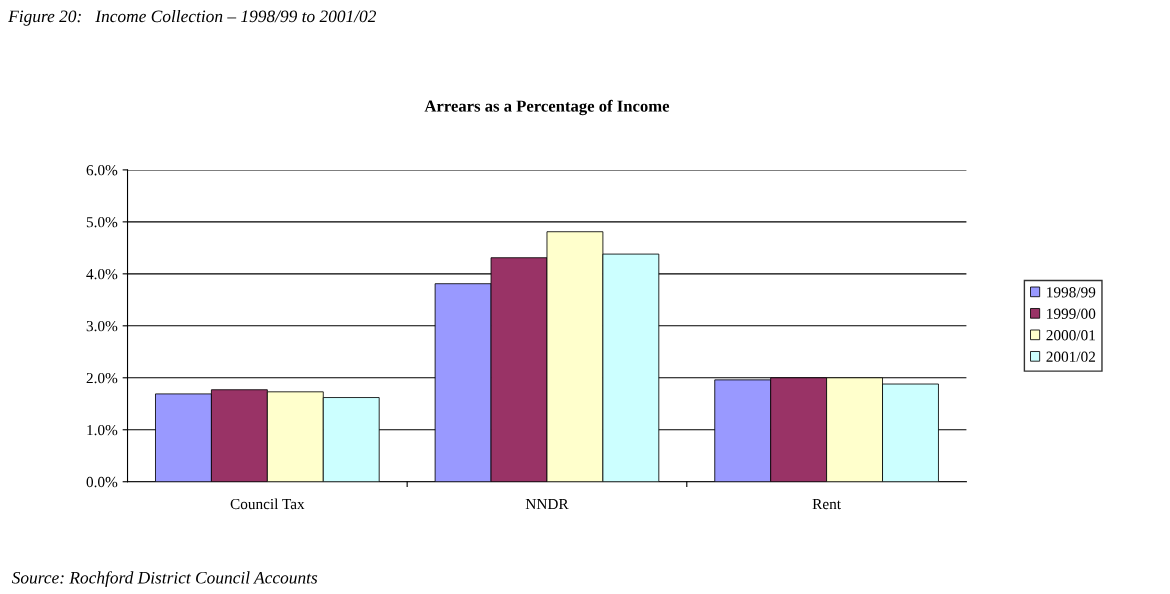 This screenshot has width=1170, height=594. Describe the element at coordinates (192, 17) in the screenshot. I see `caption: Figure 20: Income Collection – 1998/99 to 2001/02` at that location.